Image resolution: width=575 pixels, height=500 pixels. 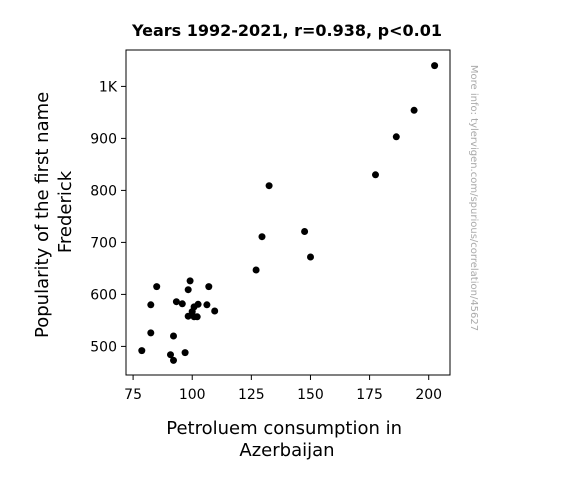 I want to click on x-tick-label: 125, so click(x=251, y=395).